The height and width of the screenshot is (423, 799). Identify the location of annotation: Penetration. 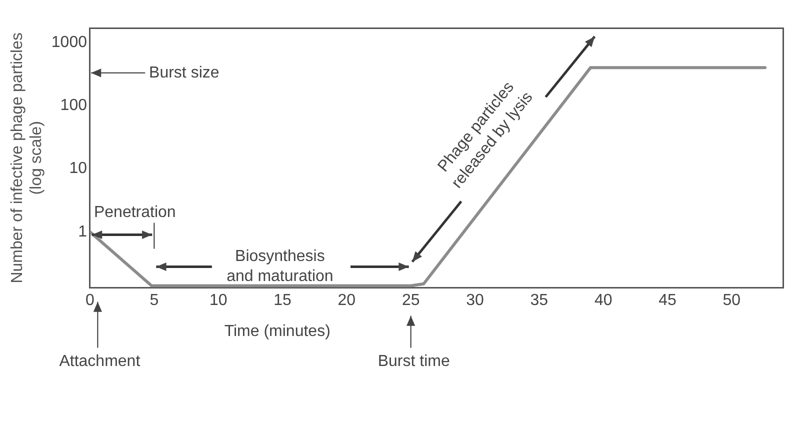
(135, 213).